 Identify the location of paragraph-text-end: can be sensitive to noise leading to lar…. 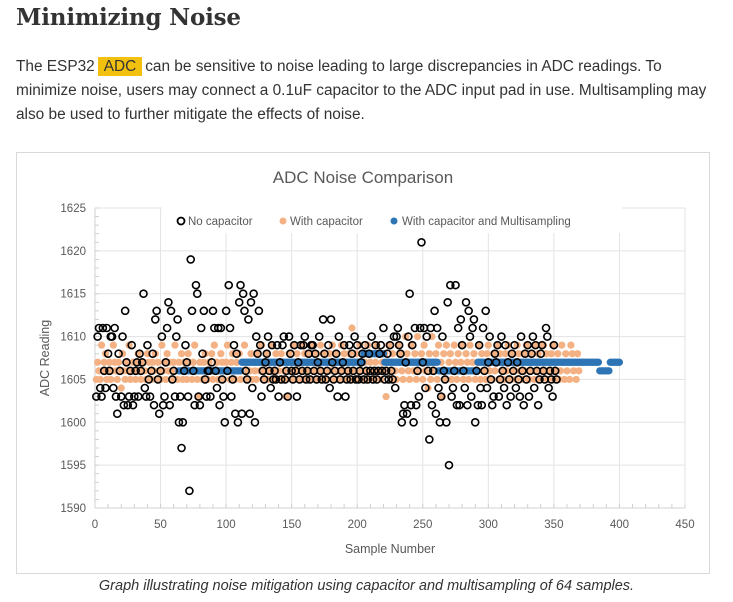
(361, 90).